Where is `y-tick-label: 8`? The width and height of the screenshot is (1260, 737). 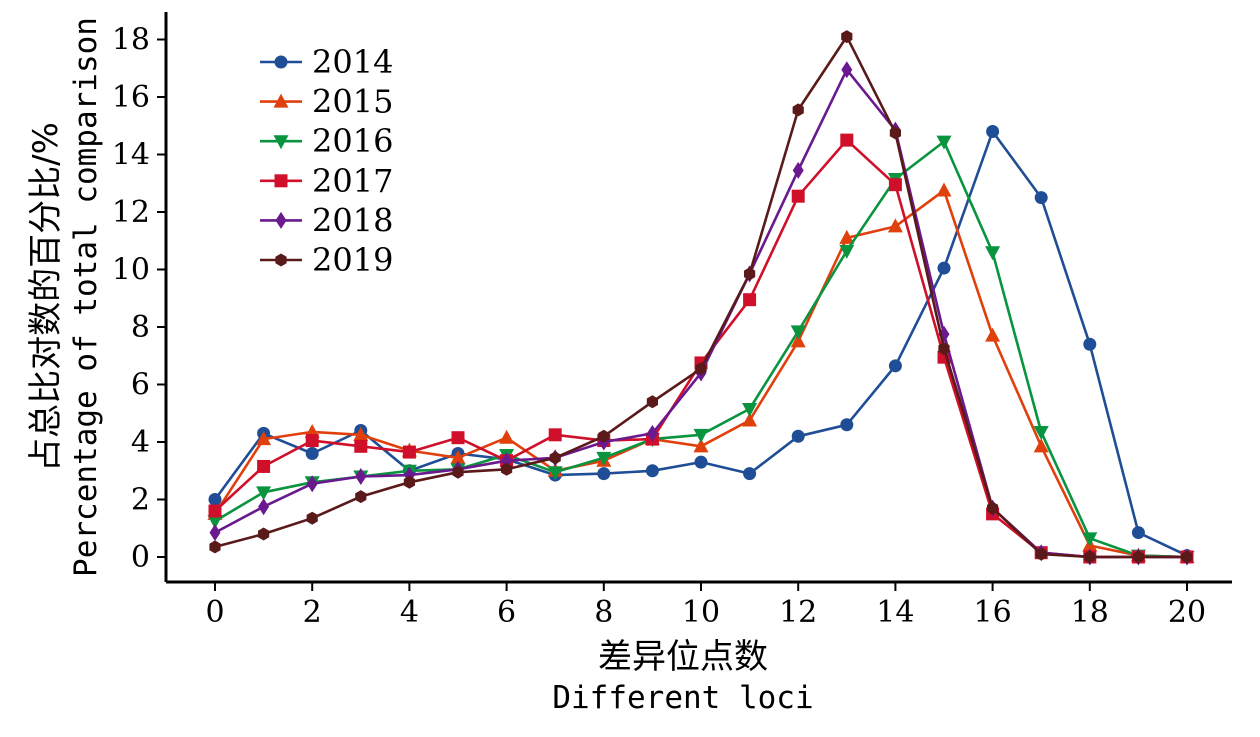
y-tick-label: 8 is located at coordinates (140, 327).